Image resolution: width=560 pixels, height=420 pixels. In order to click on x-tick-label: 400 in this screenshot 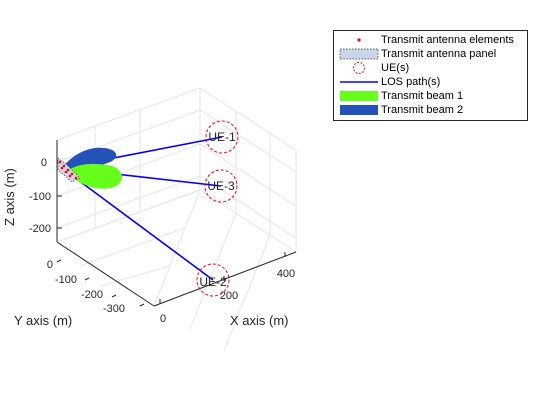, I will do `click(286, 274)`.